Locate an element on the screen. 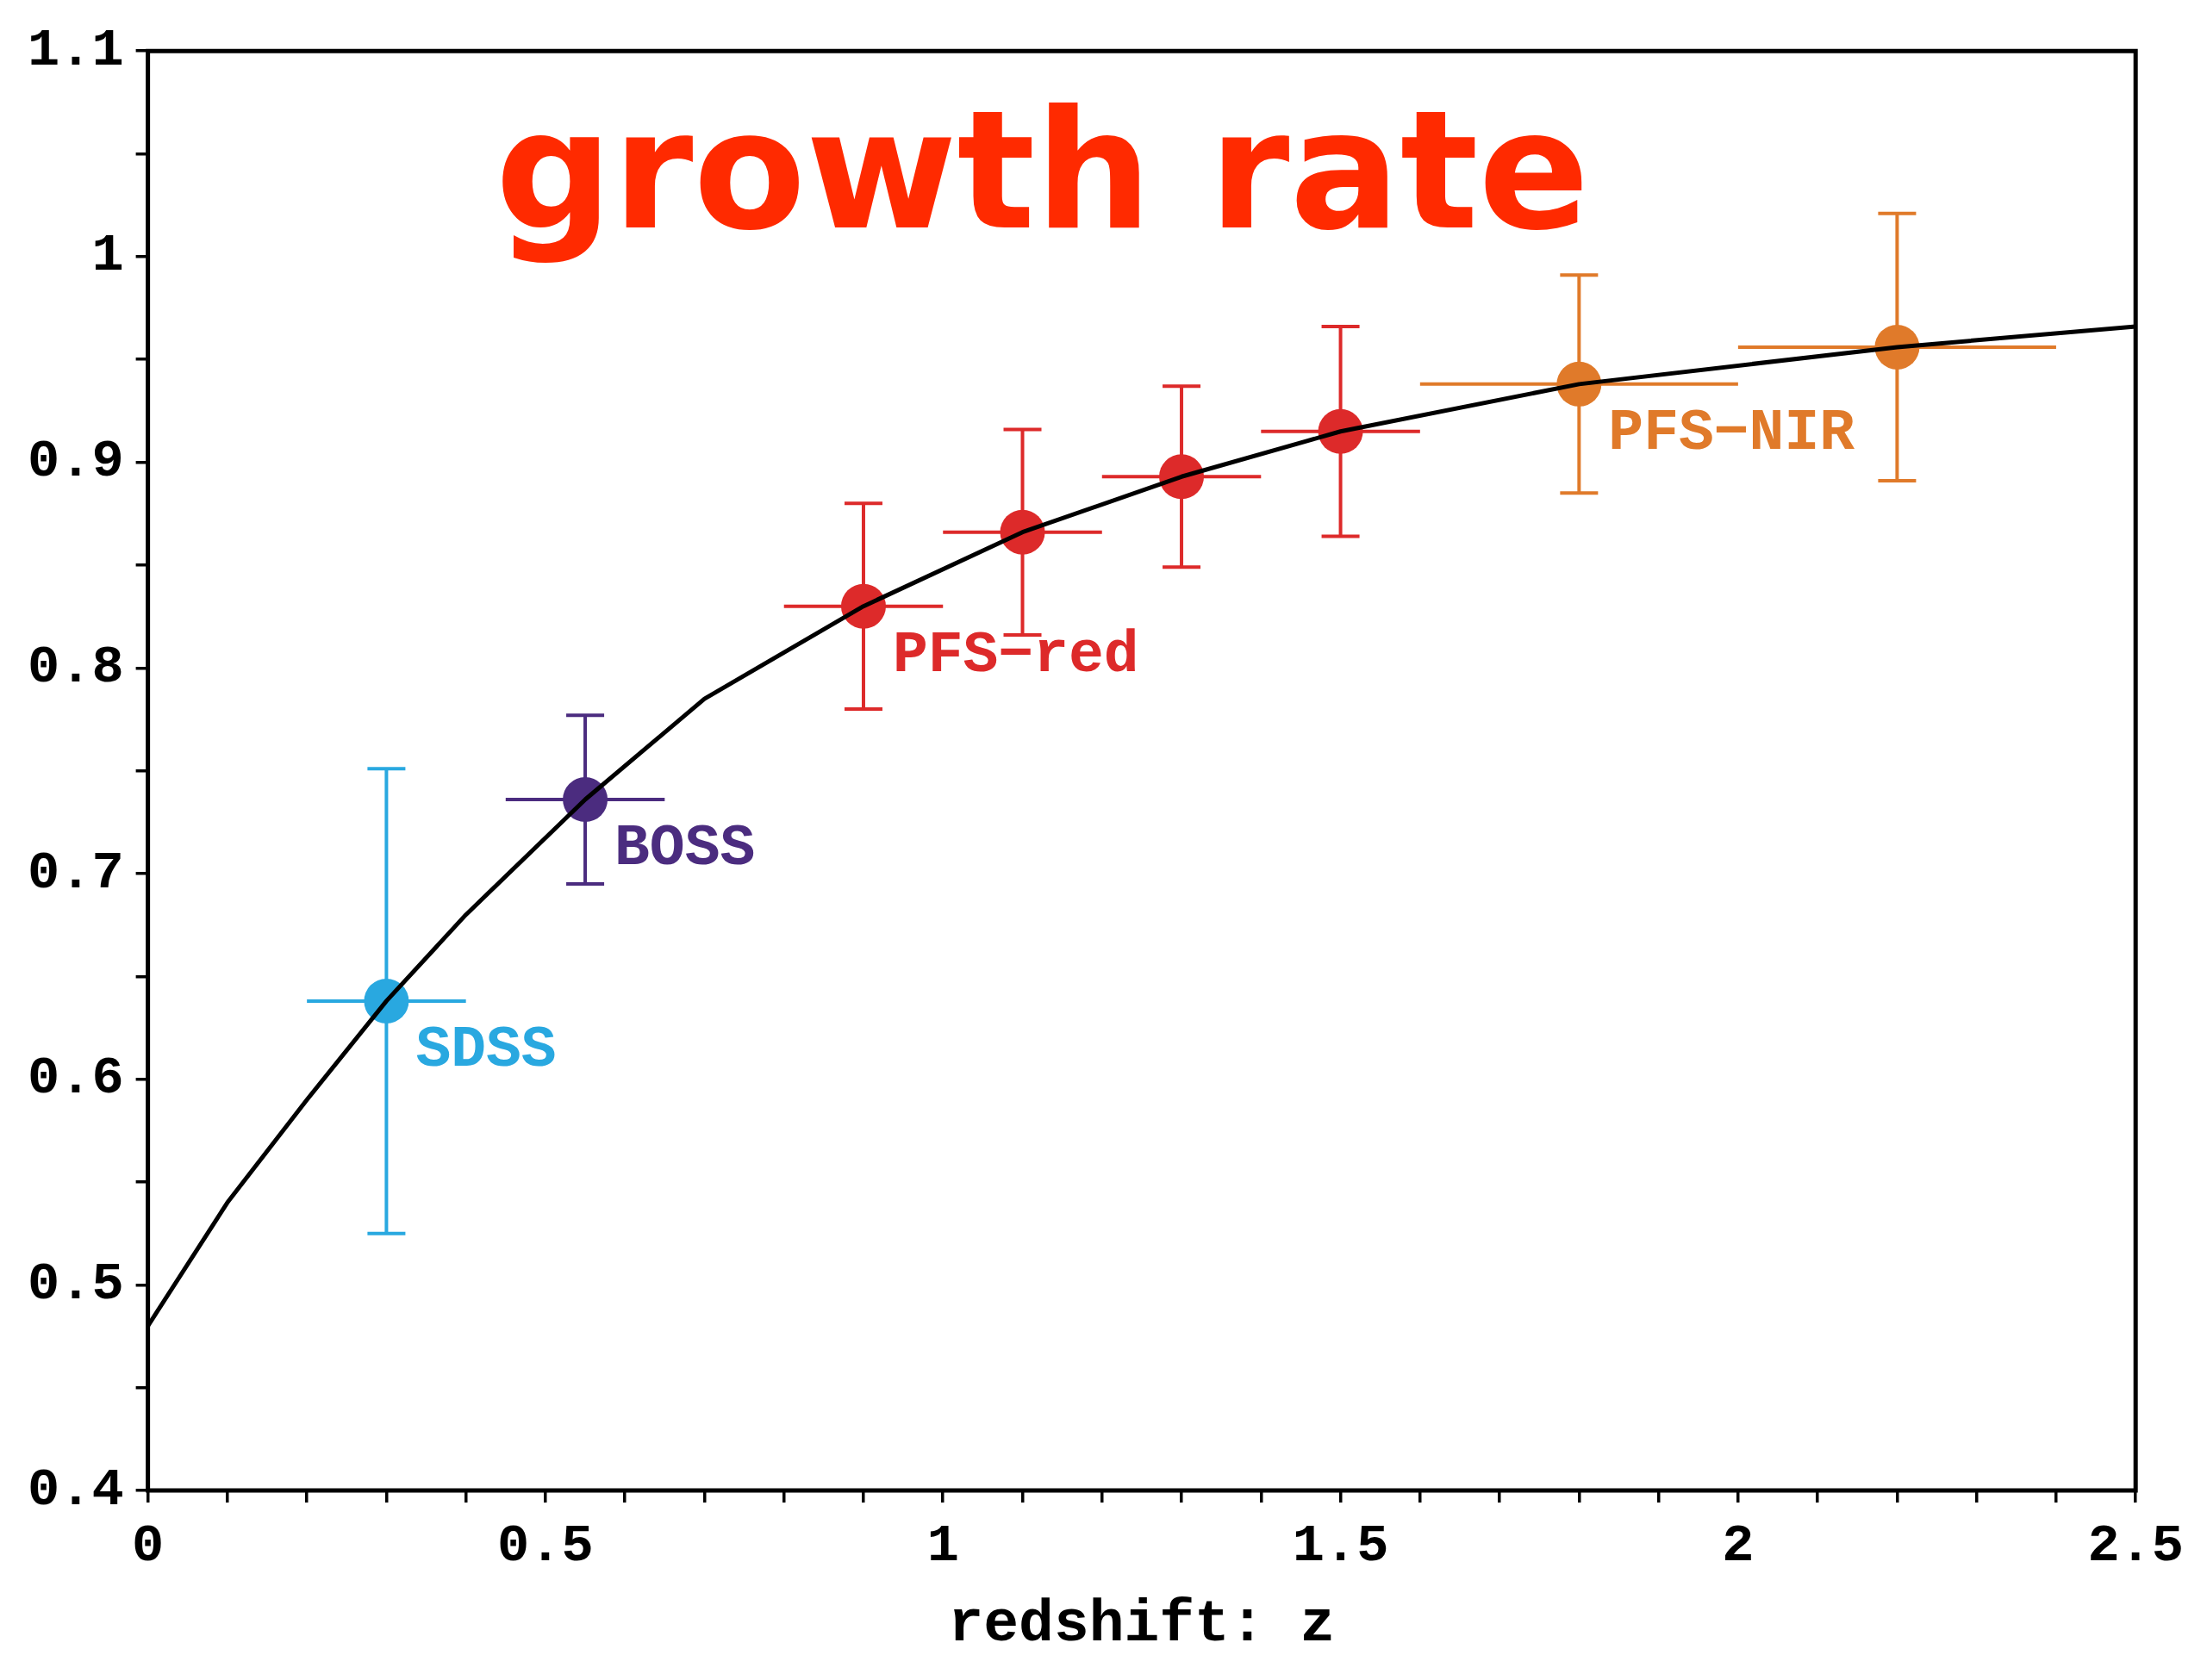 The height and width of the screenshot is (1680, 2207). y-tick-label: 0.7 is located at coordinates (75, 873).